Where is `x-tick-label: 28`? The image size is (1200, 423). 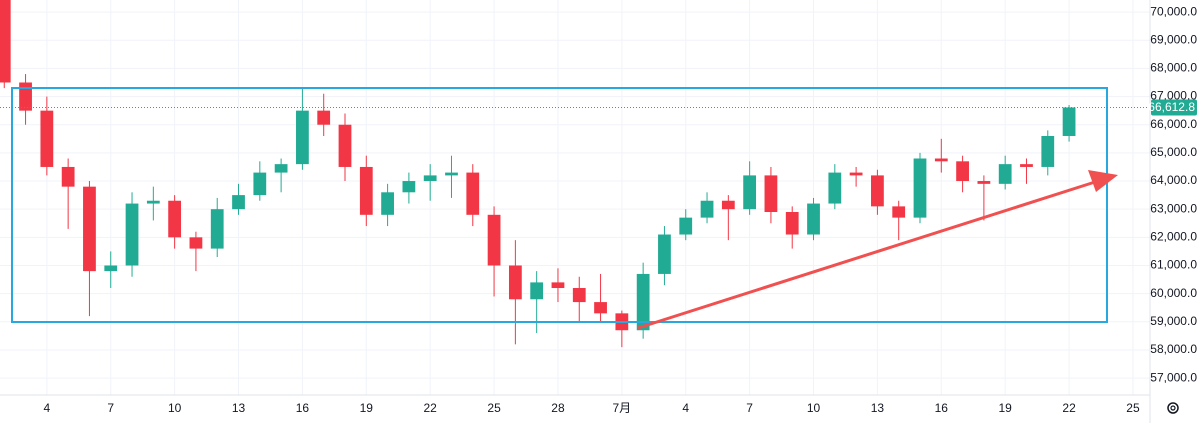 x-tick-label: 28 is located at coordinates (558, 408).